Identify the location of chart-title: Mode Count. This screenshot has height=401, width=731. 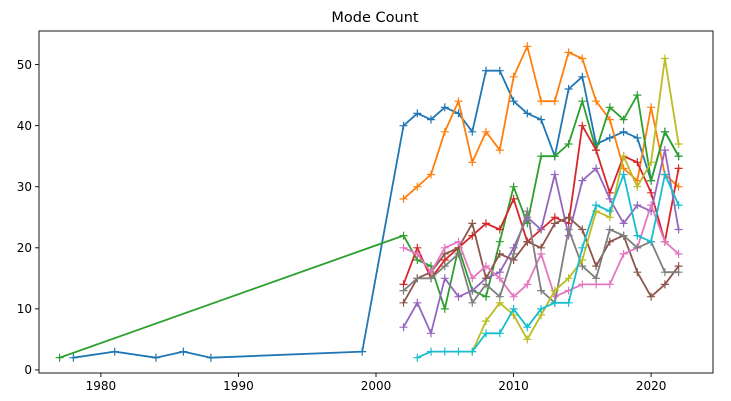
(374, 18).